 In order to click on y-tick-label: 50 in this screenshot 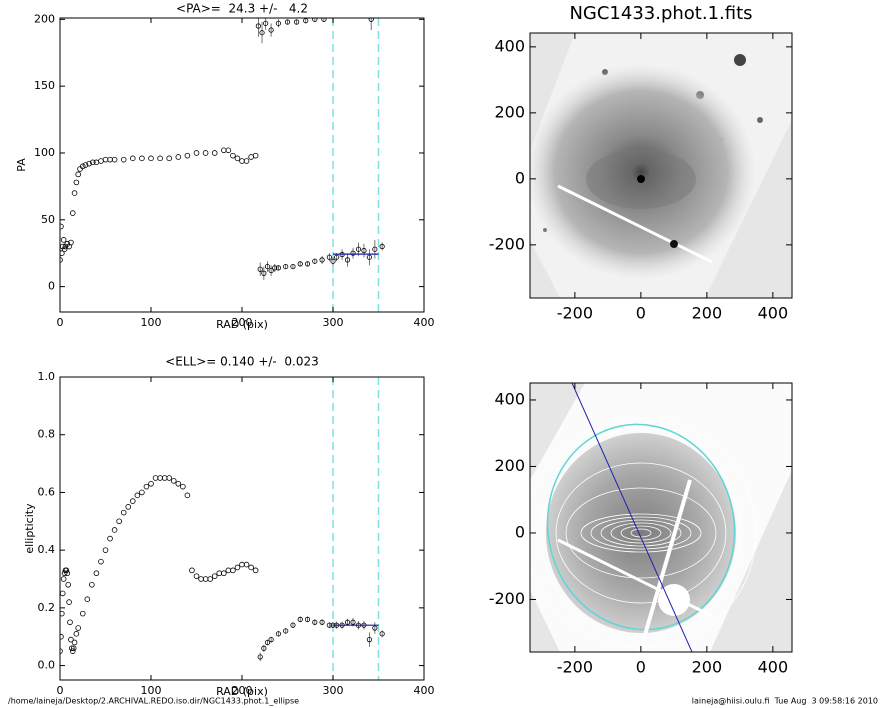, I will do `click(48, 219)`.